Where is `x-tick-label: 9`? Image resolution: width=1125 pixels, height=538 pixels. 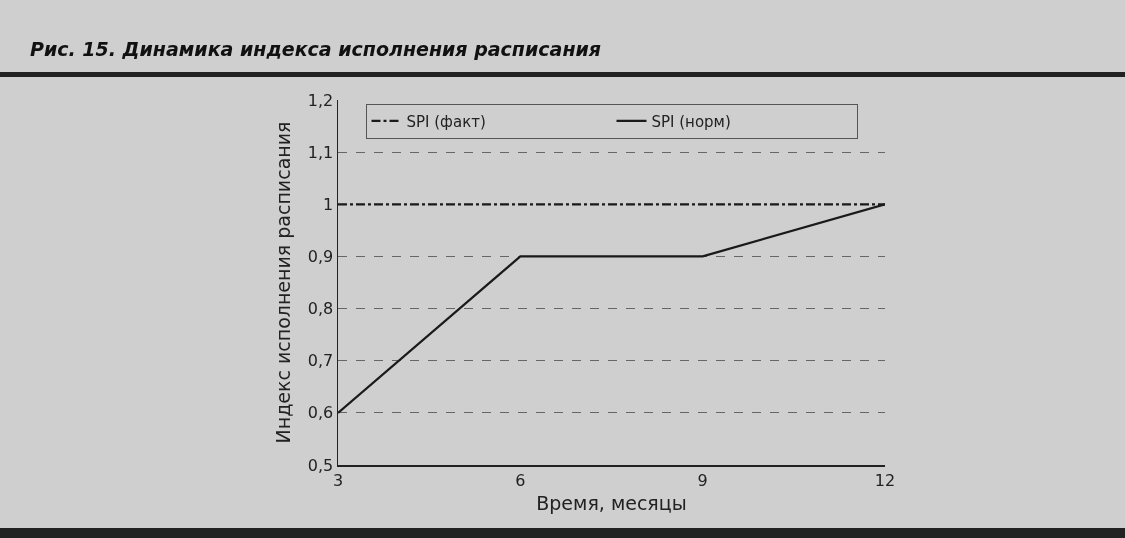
x-tick-label: 9 is located at coordinates (702, 480).